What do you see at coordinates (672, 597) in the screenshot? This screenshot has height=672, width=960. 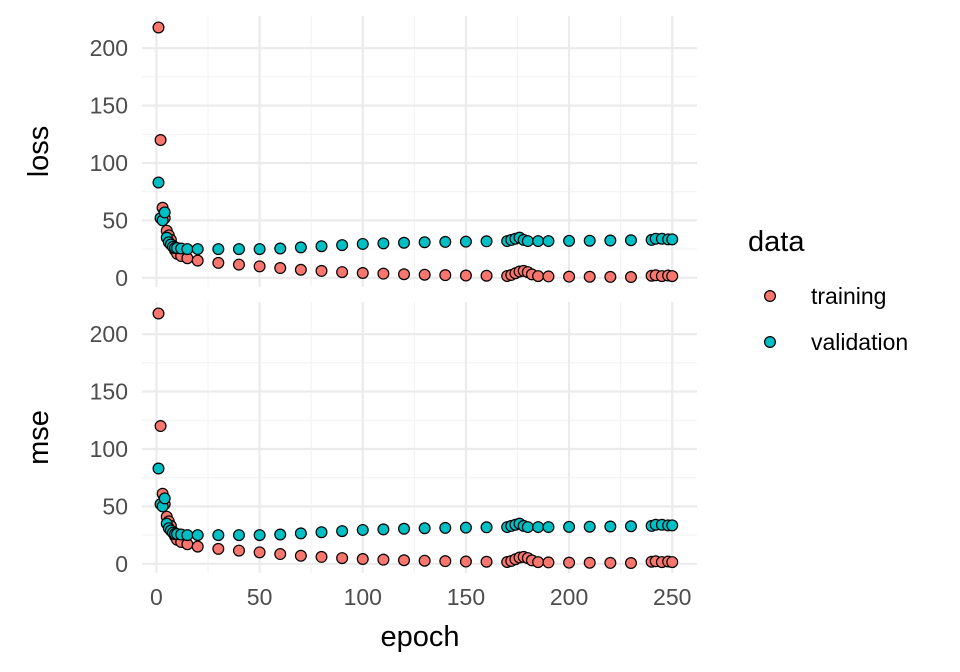 I see `x-tick-label: 250` at bounding box center [672, 597].